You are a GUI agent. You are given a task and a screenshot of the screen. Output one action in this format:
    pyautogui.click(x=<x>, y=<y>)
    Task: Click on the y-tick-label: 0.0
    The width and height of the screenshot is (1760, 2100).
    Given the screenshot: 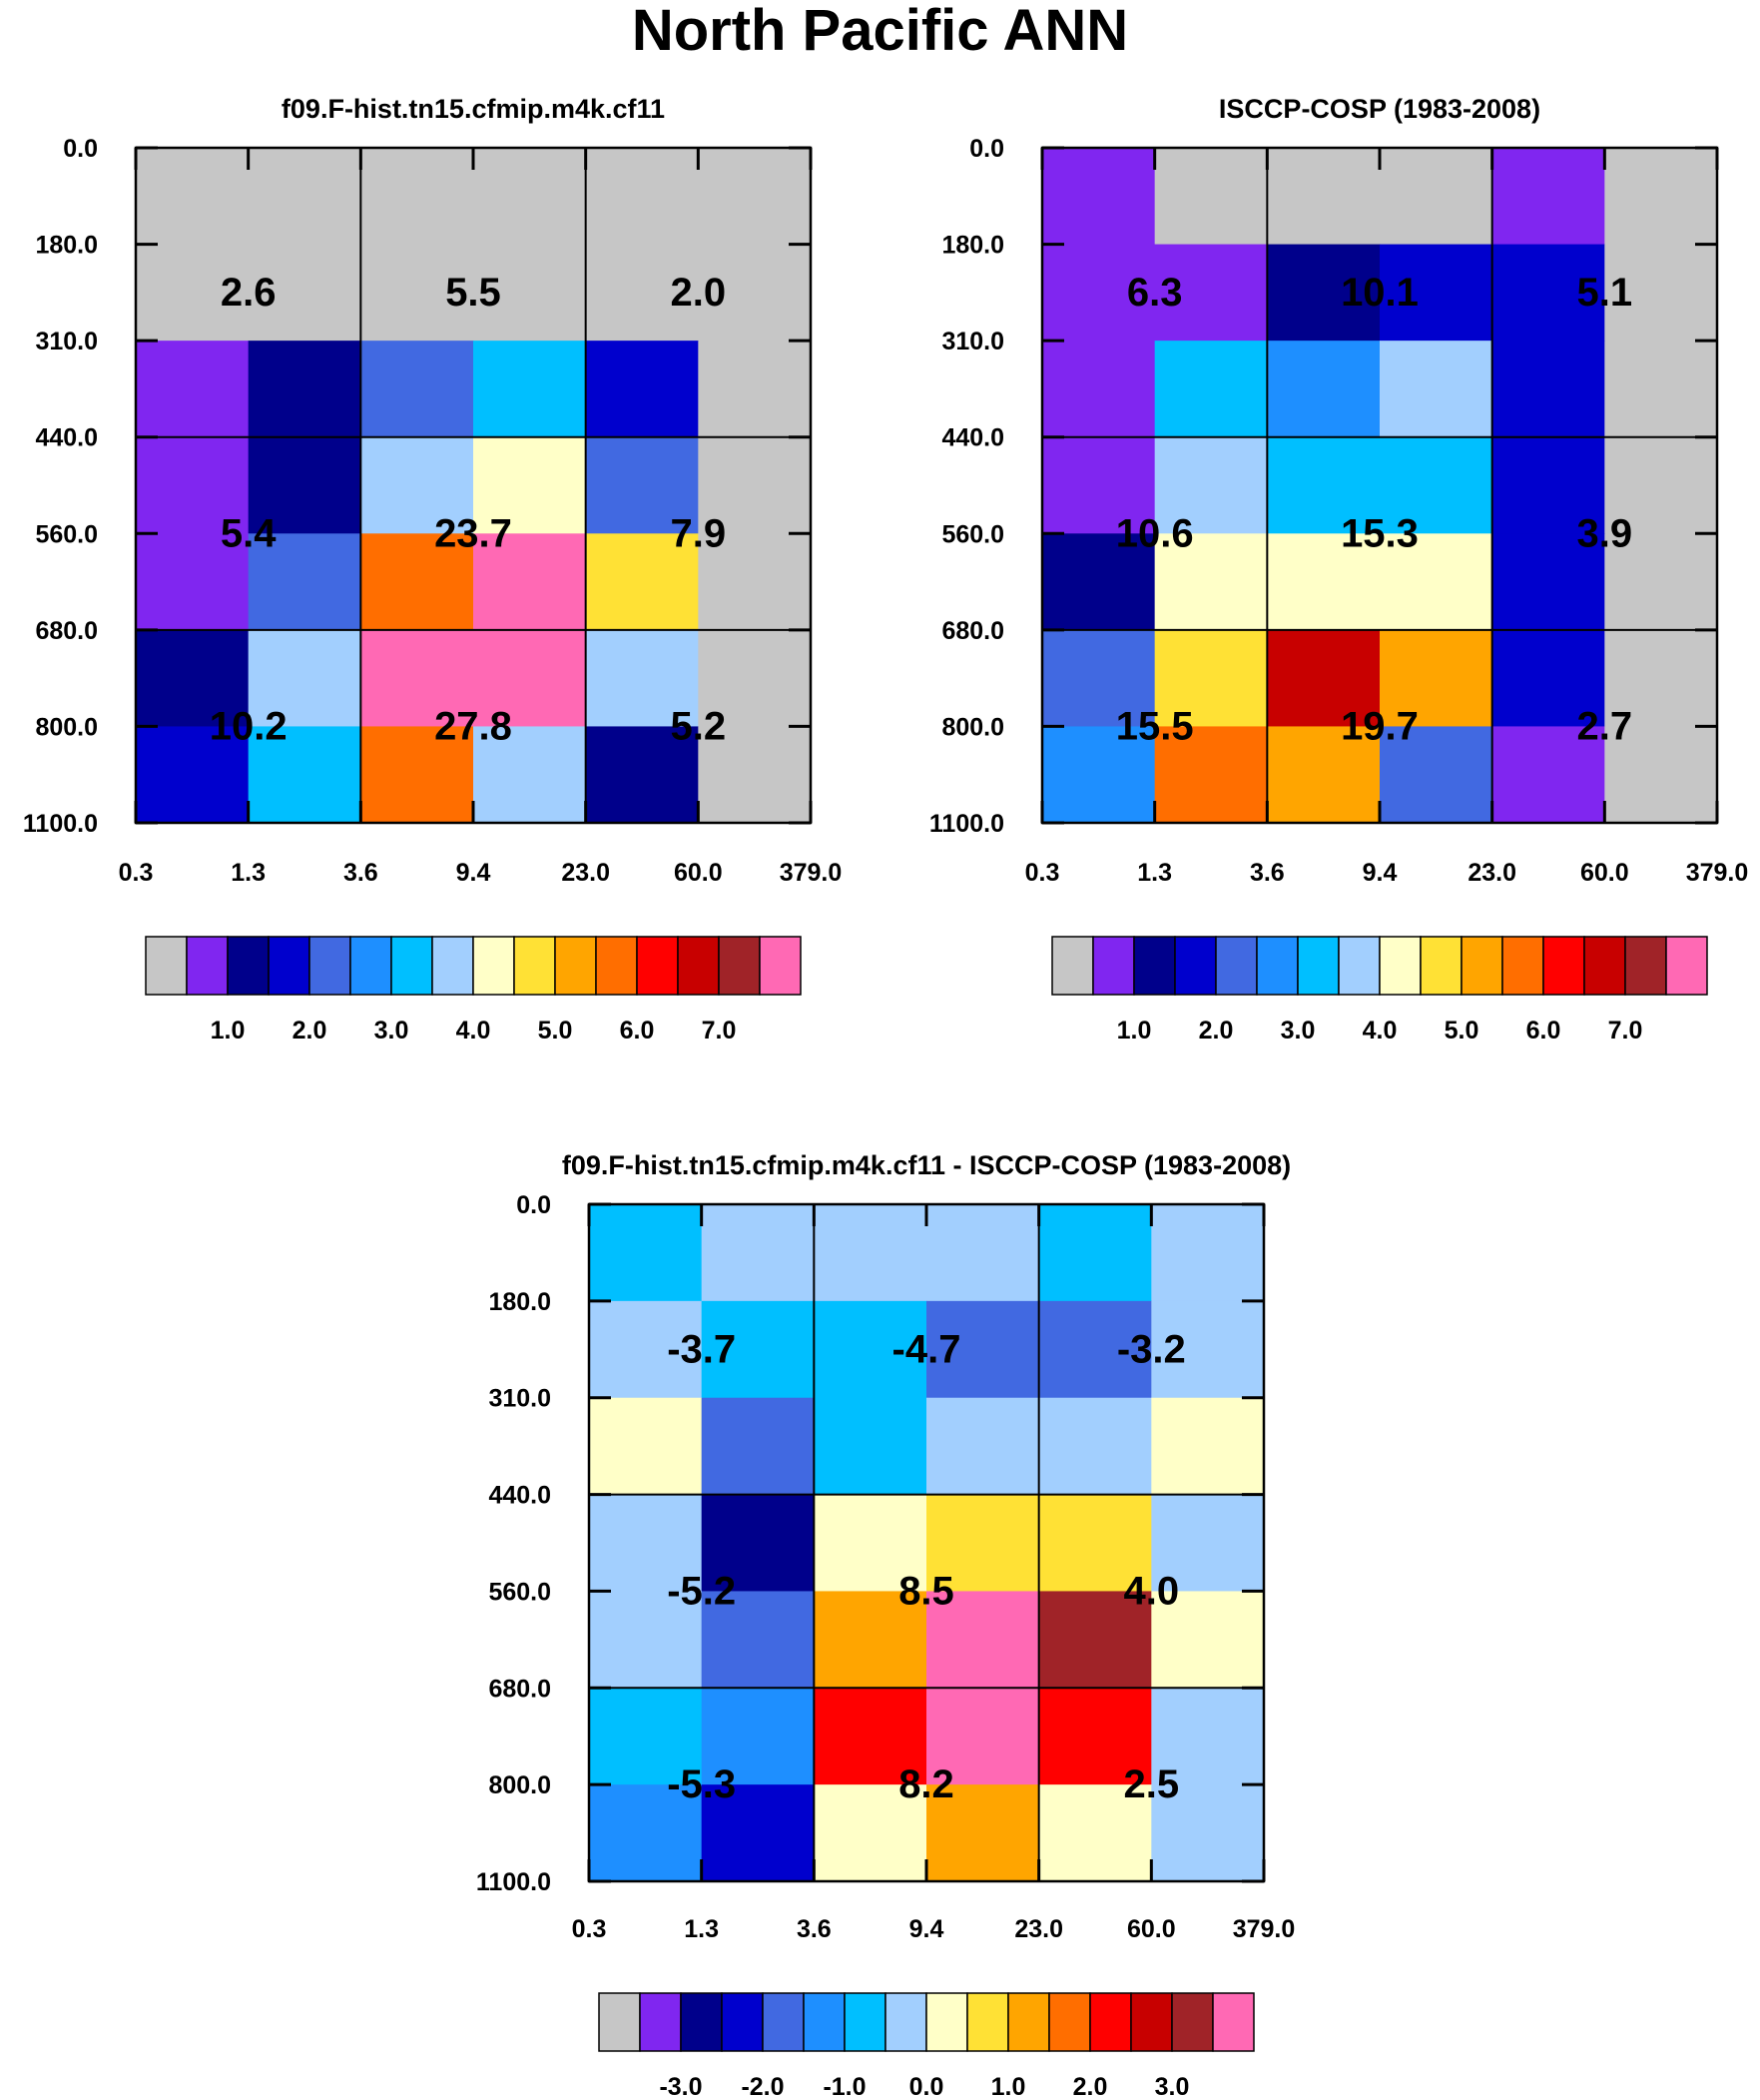 What is the action you would take?
    pyautogui.click(x=533, y=1205)
    